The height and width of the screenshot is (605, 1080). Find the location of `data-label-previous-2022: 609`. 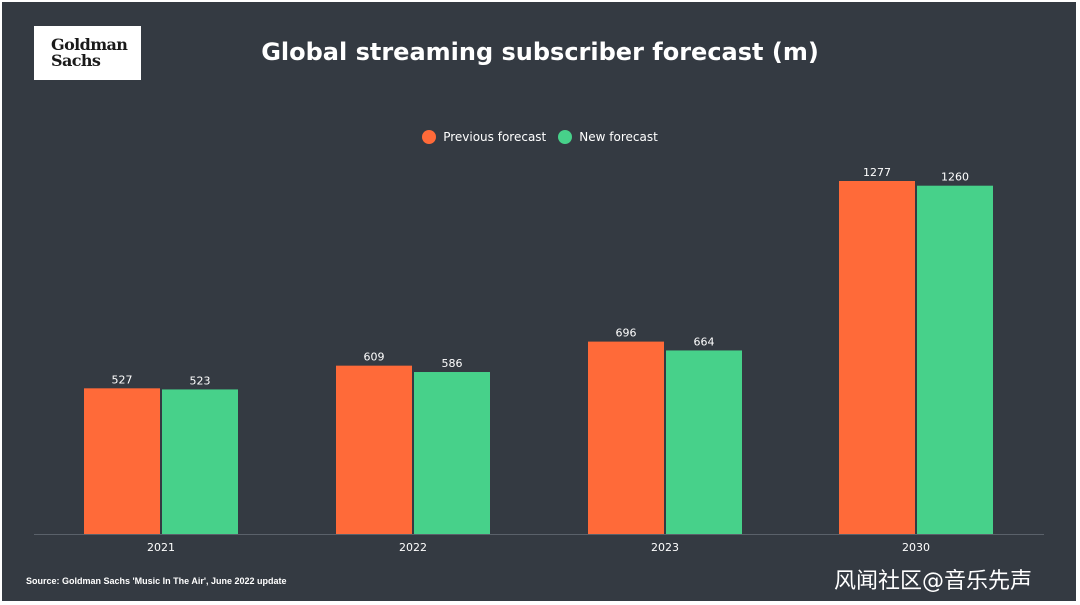

data-label-previous-2022: 609 is located at coordinates (374, 357).